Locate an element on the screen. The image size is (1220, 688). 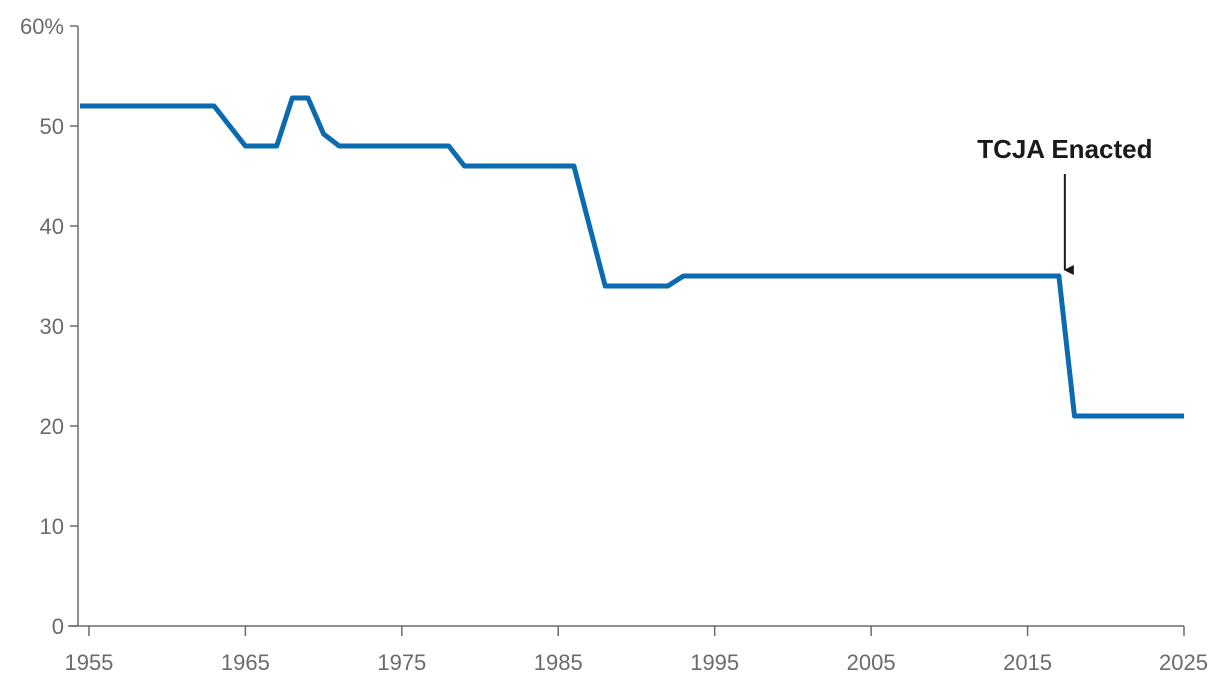
y-axis: 0 10 20 30 40 50 60% is located at coordinates (49, 326).